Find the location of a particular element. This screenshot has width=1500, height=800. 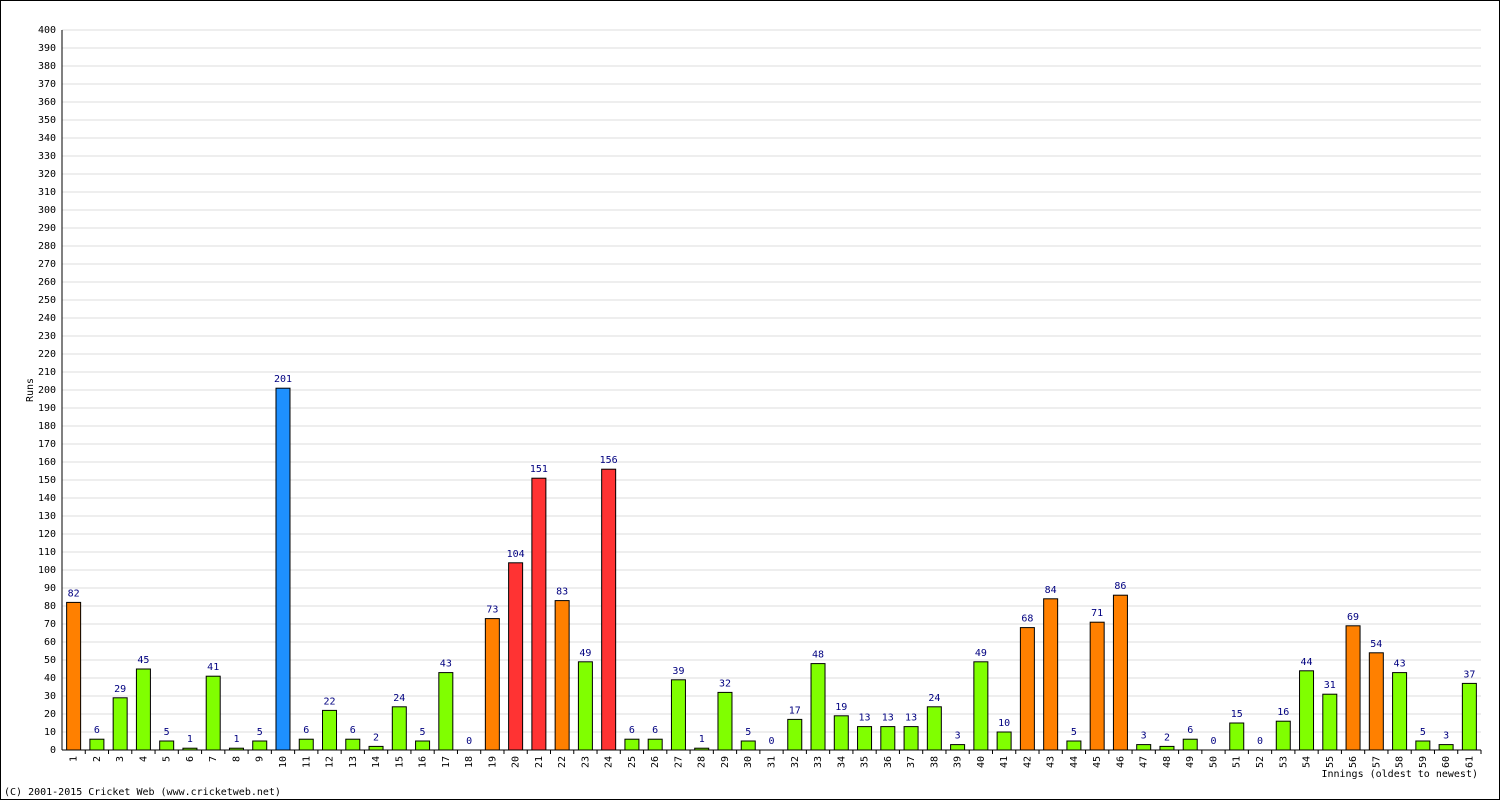

y-tick-label: 240 is located at coordinates (47, 318).